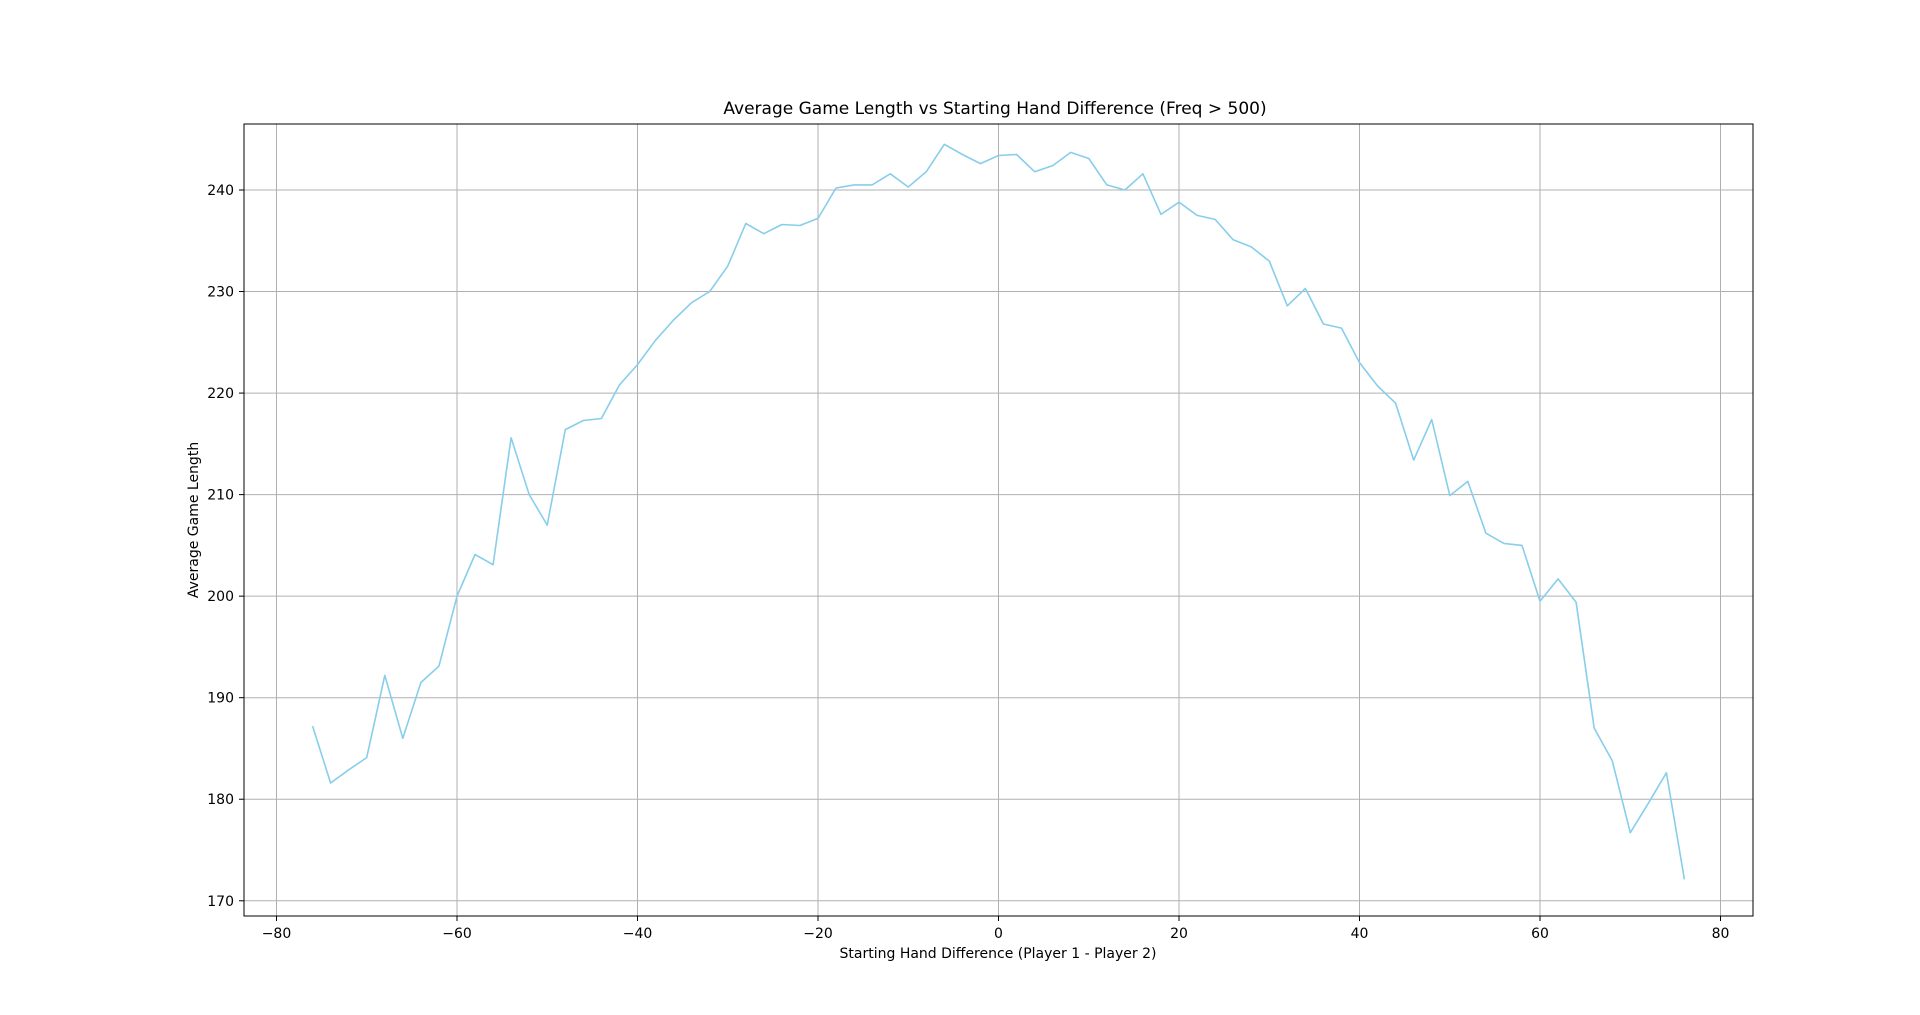 The image size is (1920, 1015). I want to click on x-tick-label: −20, so click(818, 934).